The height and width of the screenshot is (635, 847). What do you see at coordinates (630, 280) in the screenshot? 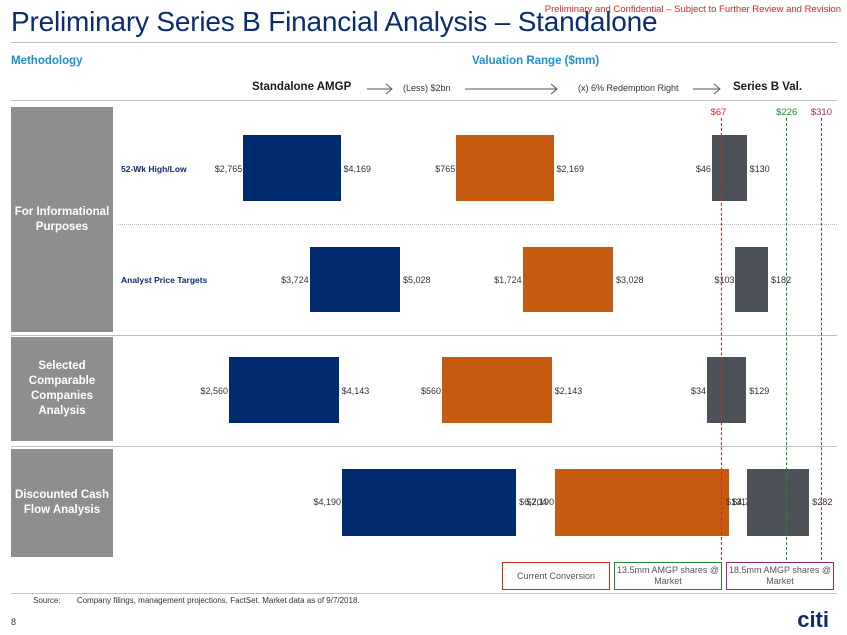
I see `high-label-less-2bn-1: $3,028` at bounding box center [630, 280].